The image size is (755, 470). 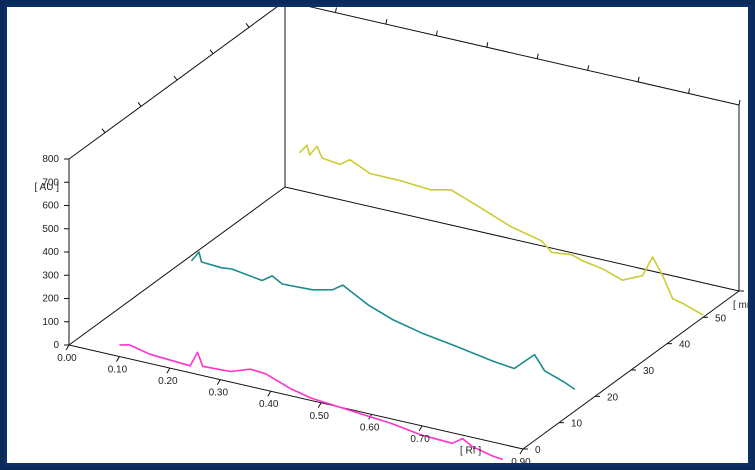 I want to click on y-tick-label: 800, so click(x=50, y=159).